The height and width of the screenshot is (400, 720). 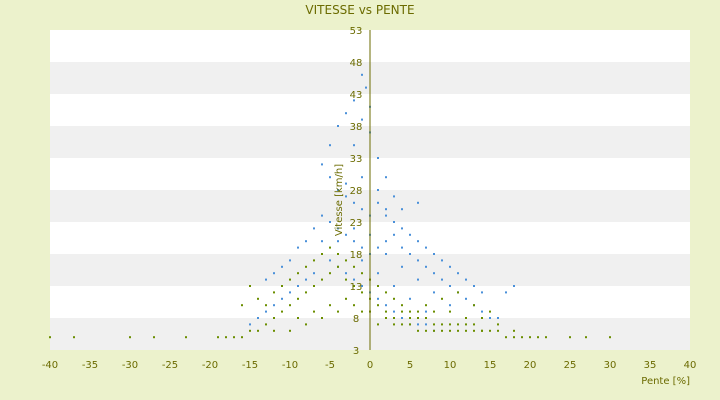 I want to click on x-tick-label: 0, so click(x=370, y=365).